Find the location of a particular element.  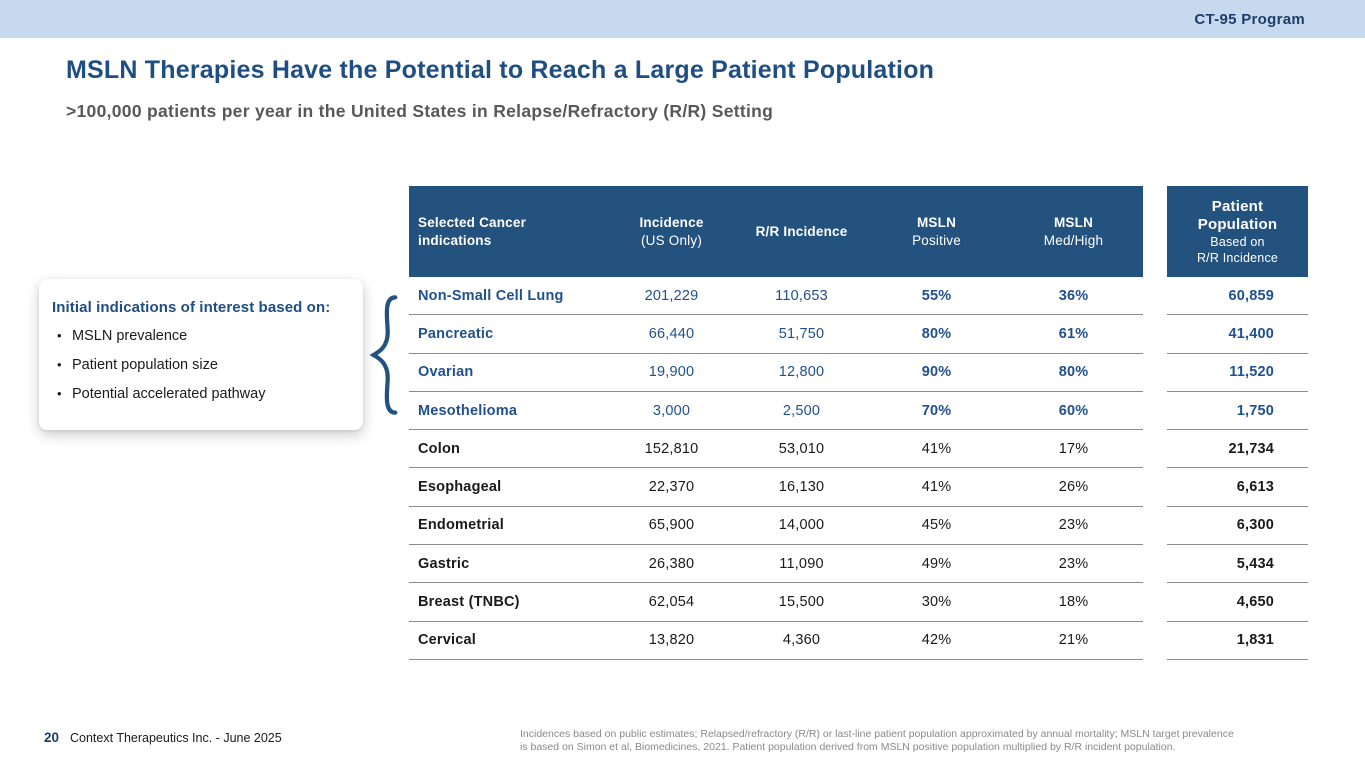

msln-med-high-cell: 61% is located at coordinates (1073, 333).